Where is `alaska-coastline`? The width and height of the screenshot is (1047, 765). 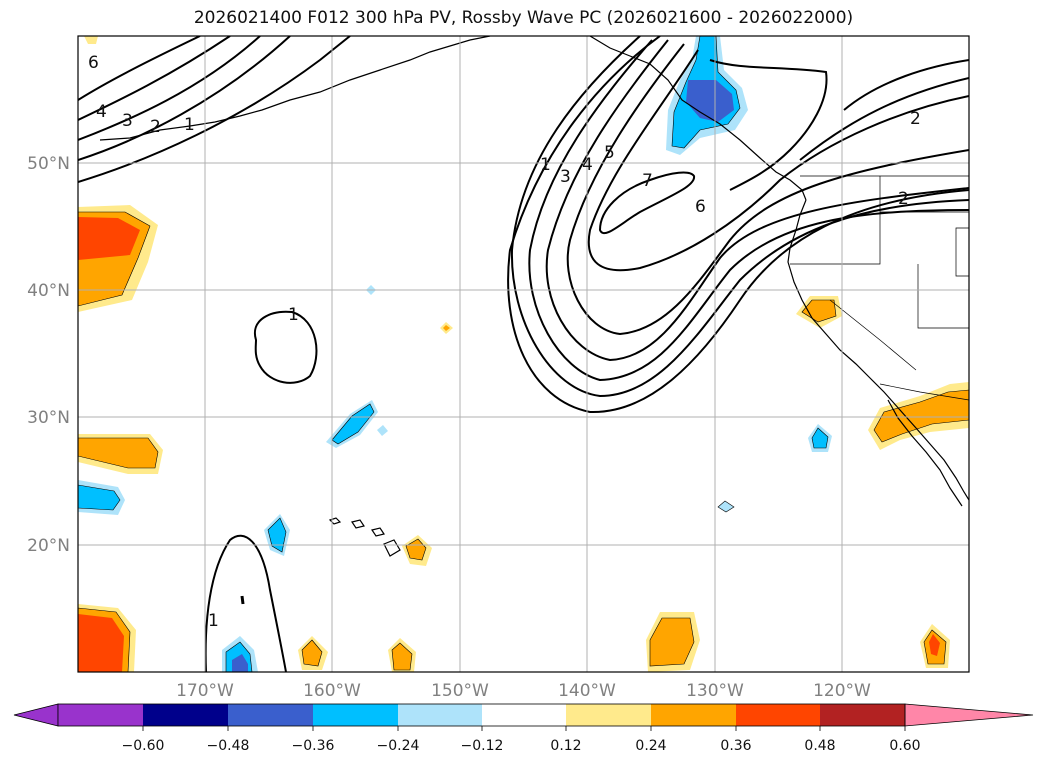 alaska-coastline is located at coordinates (295, 88).